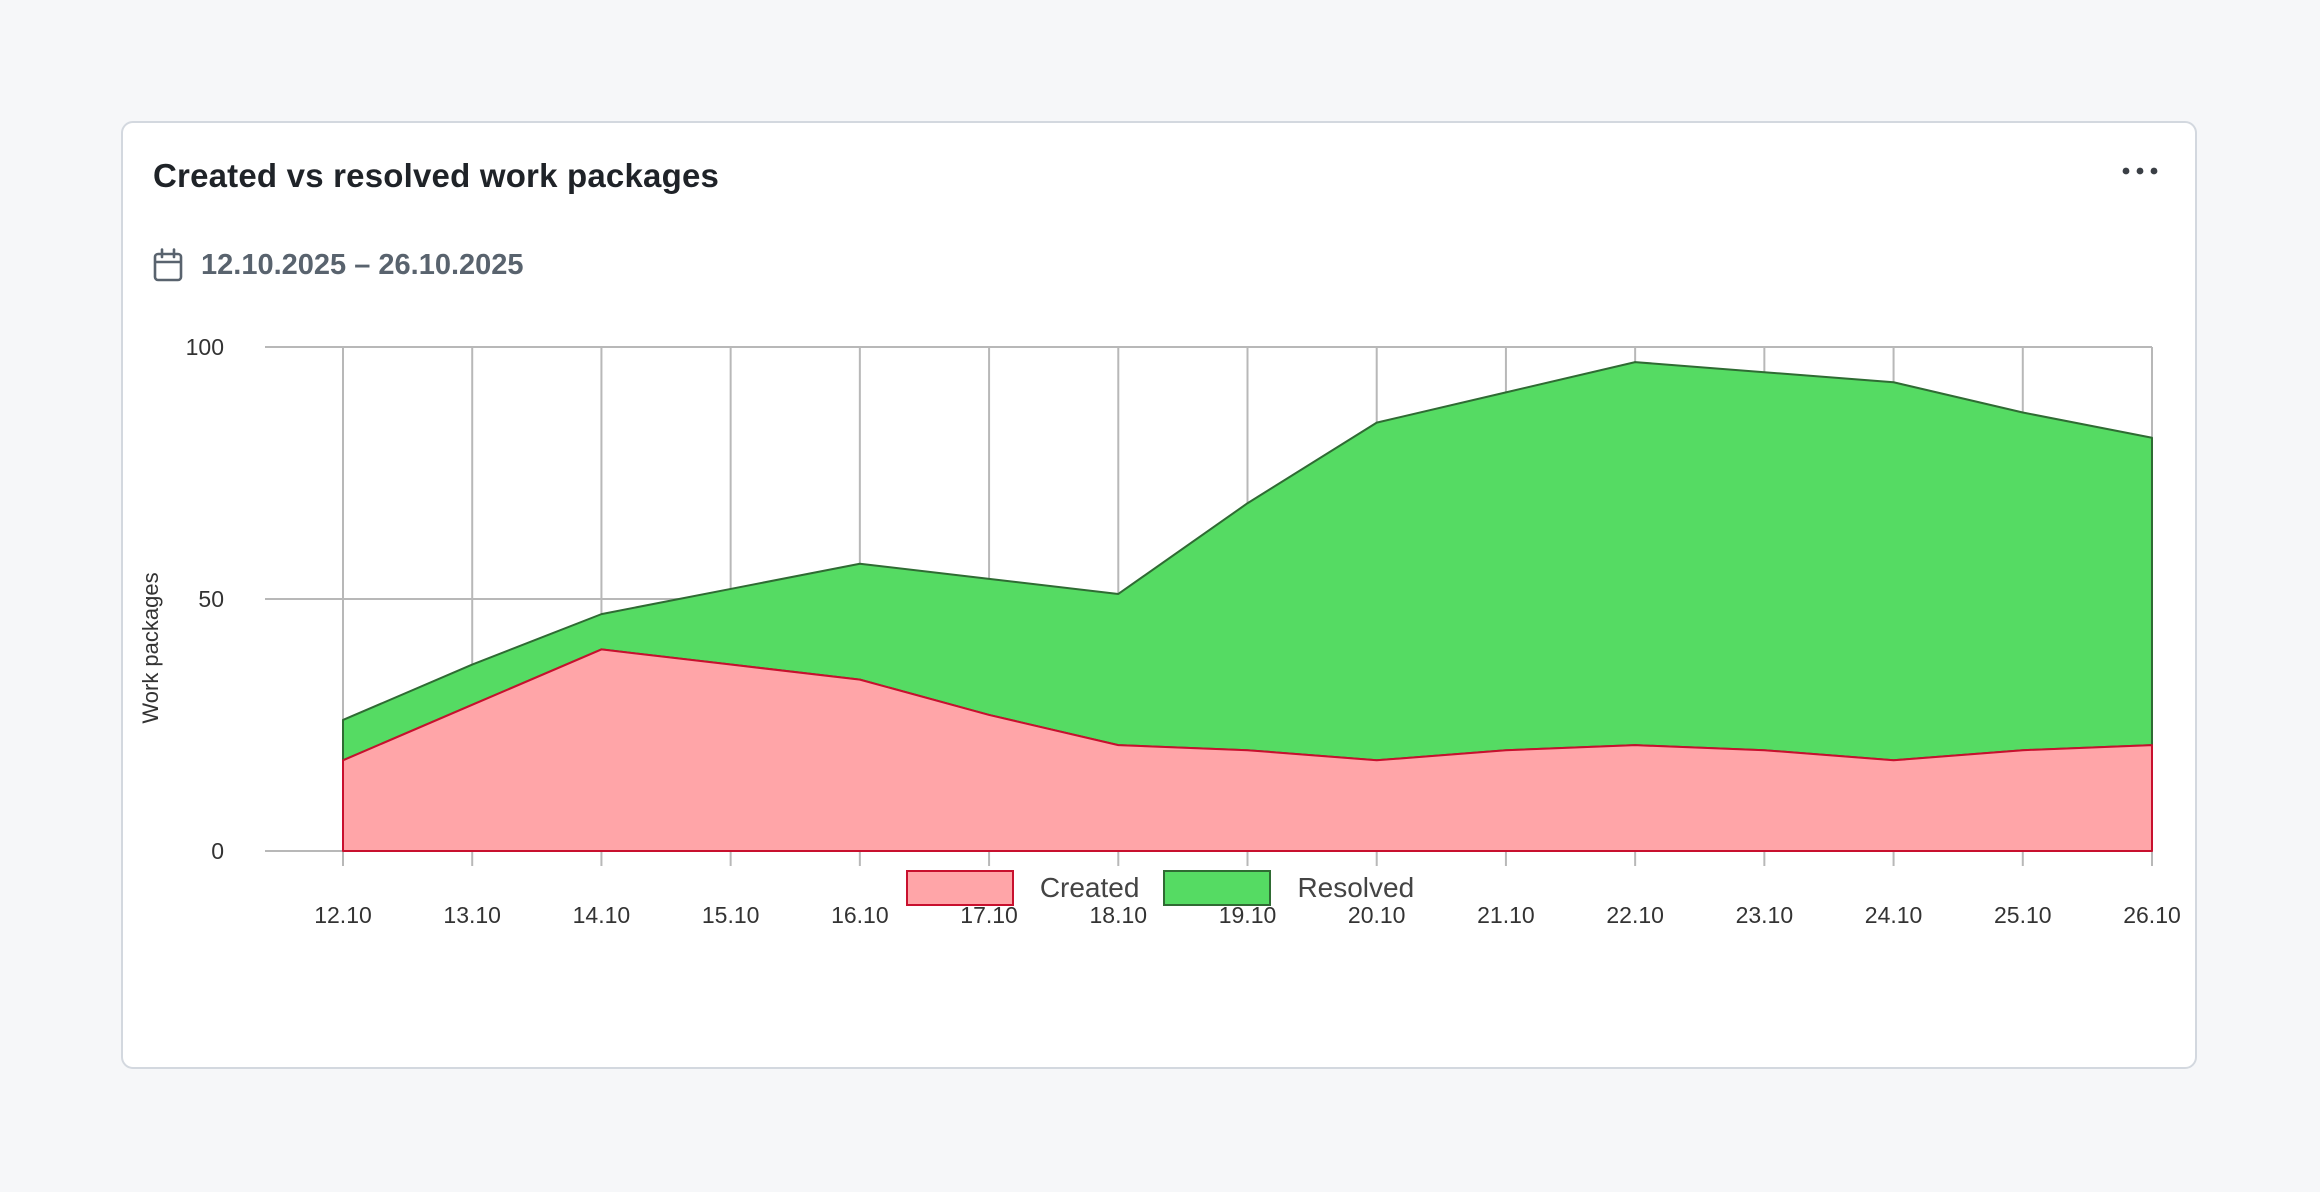  Describe the element at coordinates (1894, 915) in the screenshot. I see `x-tick-label: 24.10` at that location.